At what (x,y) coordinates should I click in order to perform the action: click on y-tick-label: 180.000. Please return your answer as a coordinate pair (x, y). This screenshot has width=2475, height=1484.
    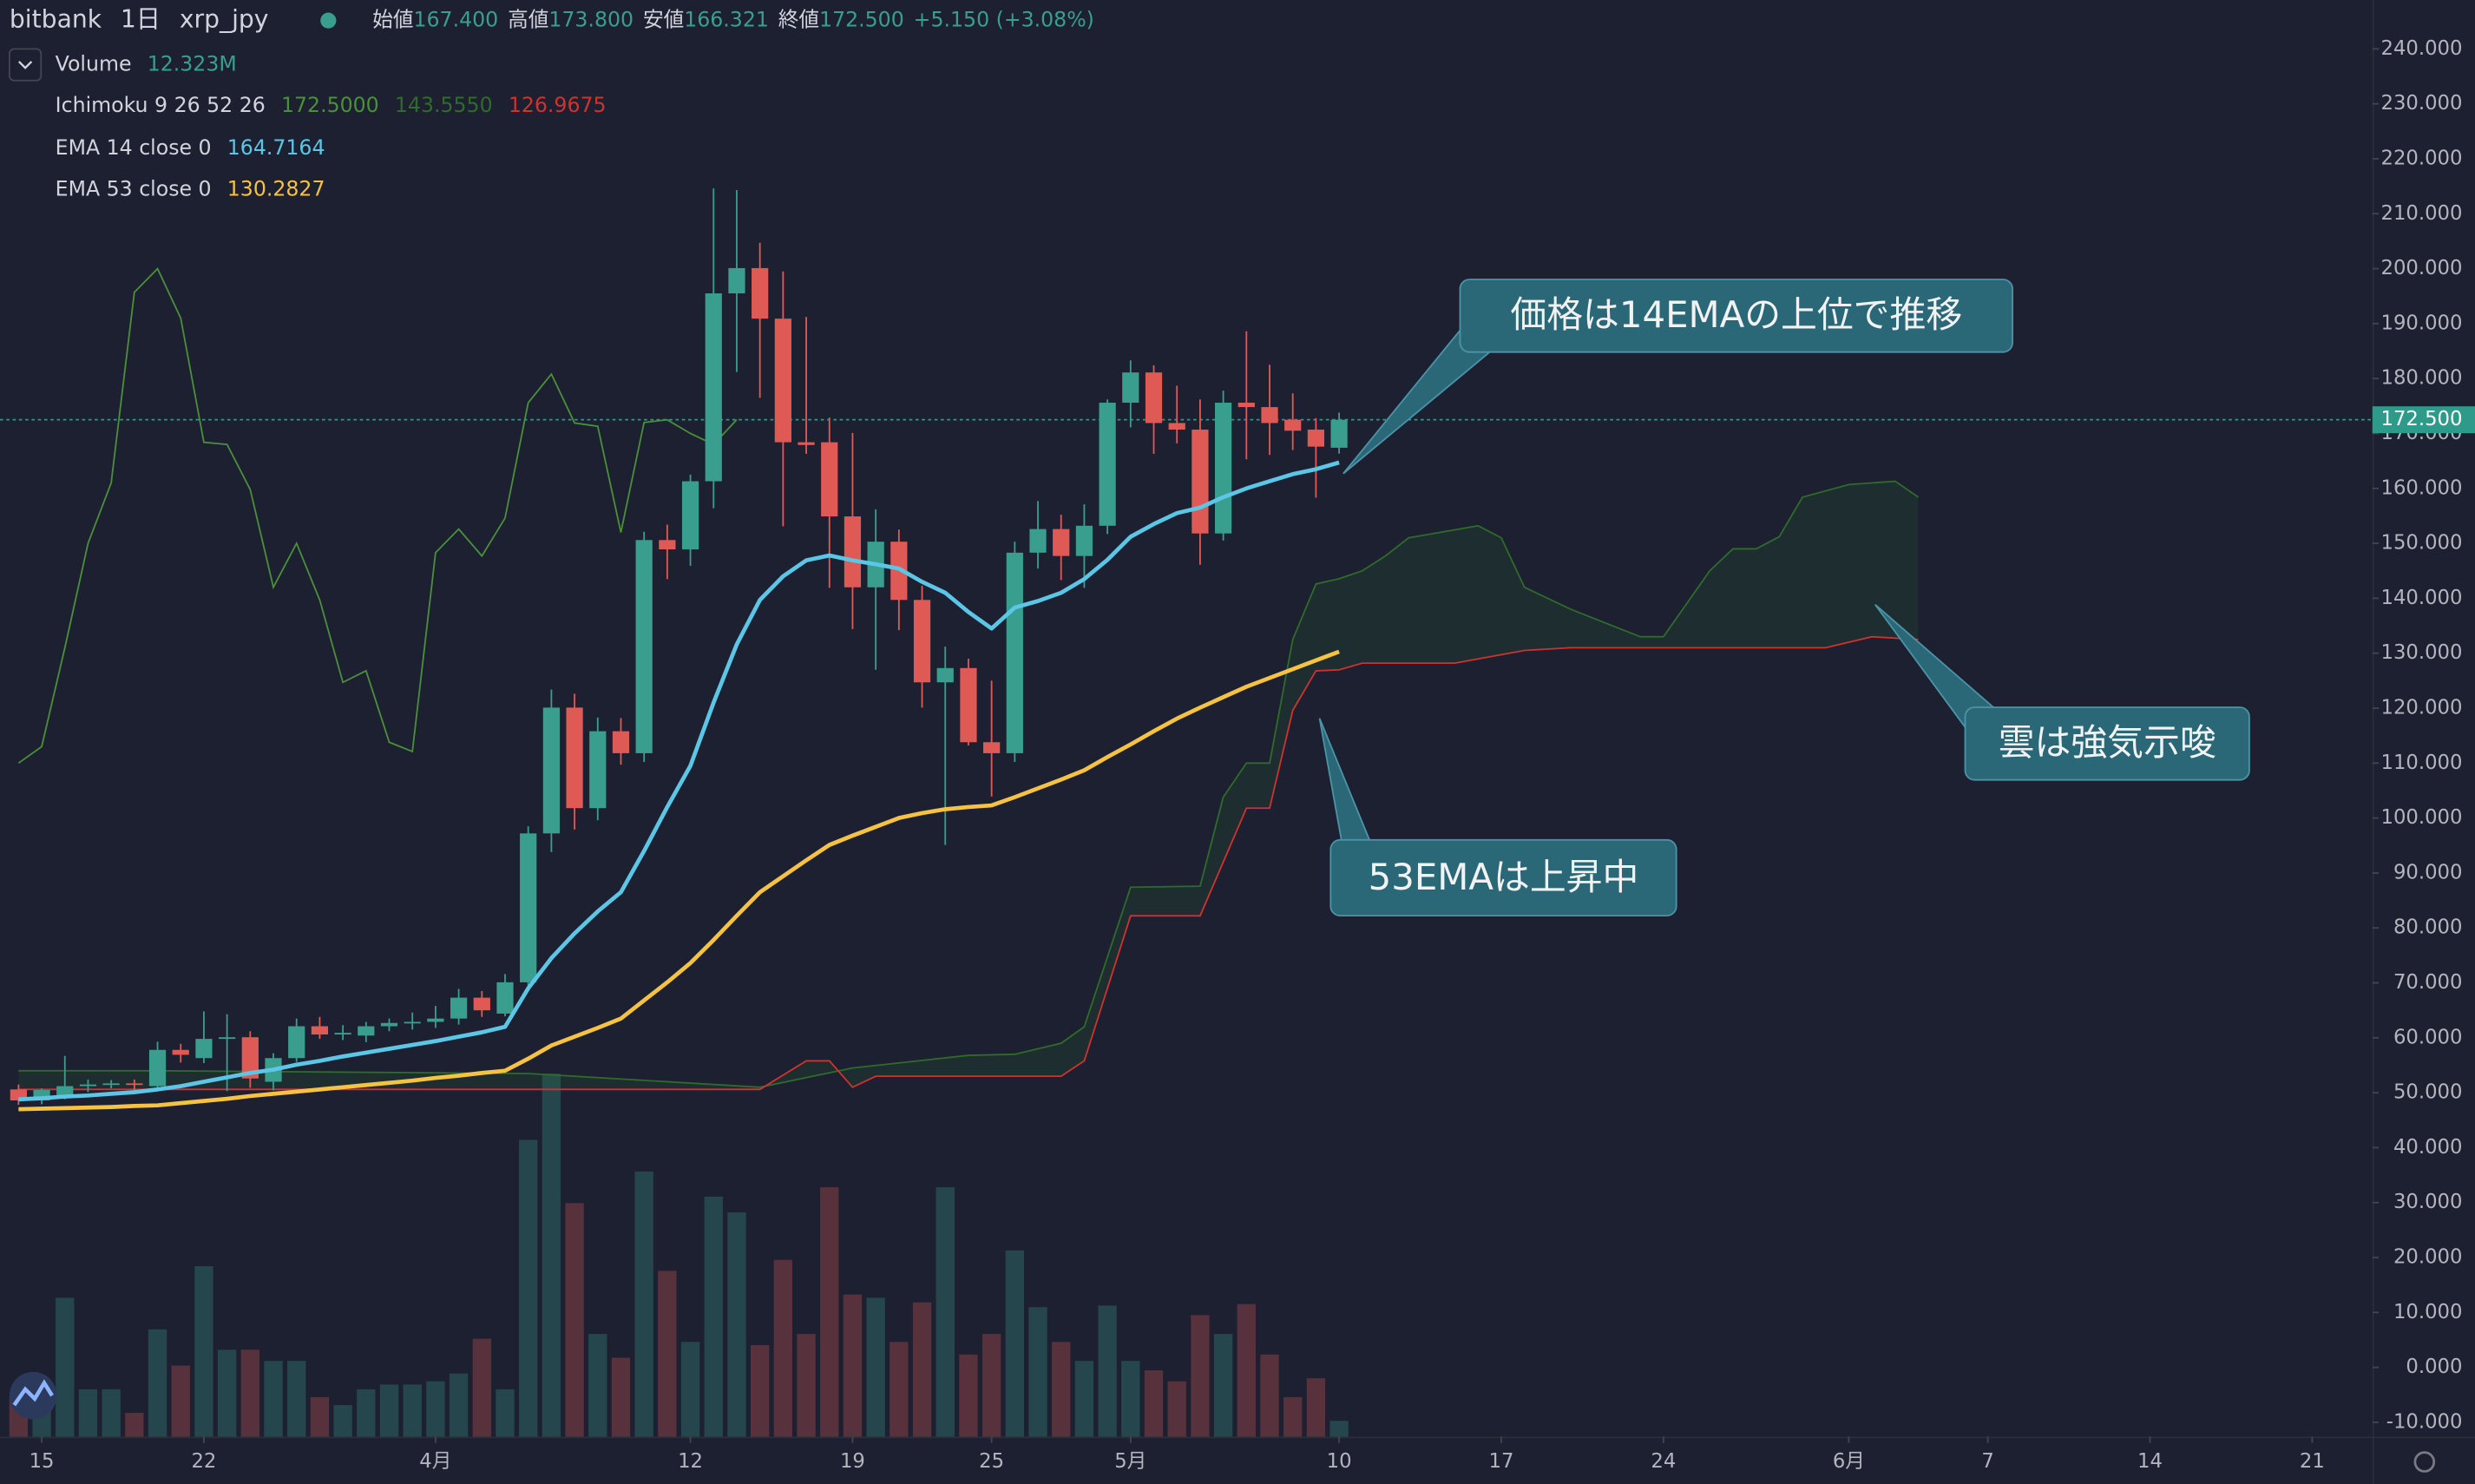
    Looking at the image, I should click on (2422, 379).